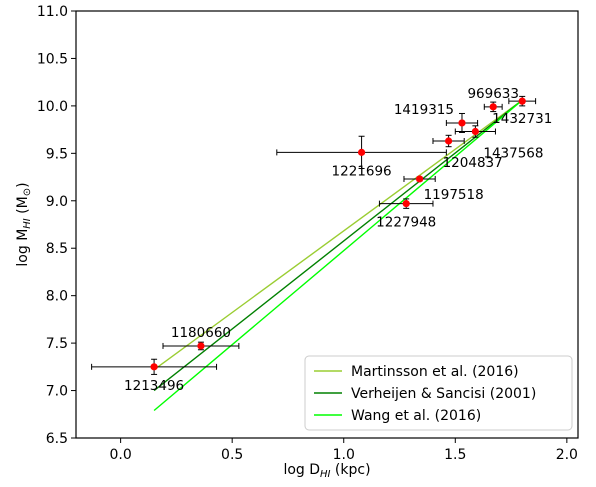 The width and height of the screenshot is (596, 487). I want to click on legend-box, so click(438, 393).